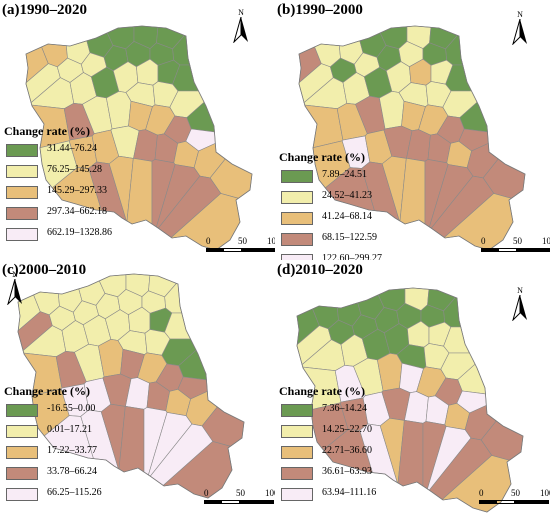 The image size is (550, 520). I want to click on legend-label: 63.94–111.16, so click(349, 492).